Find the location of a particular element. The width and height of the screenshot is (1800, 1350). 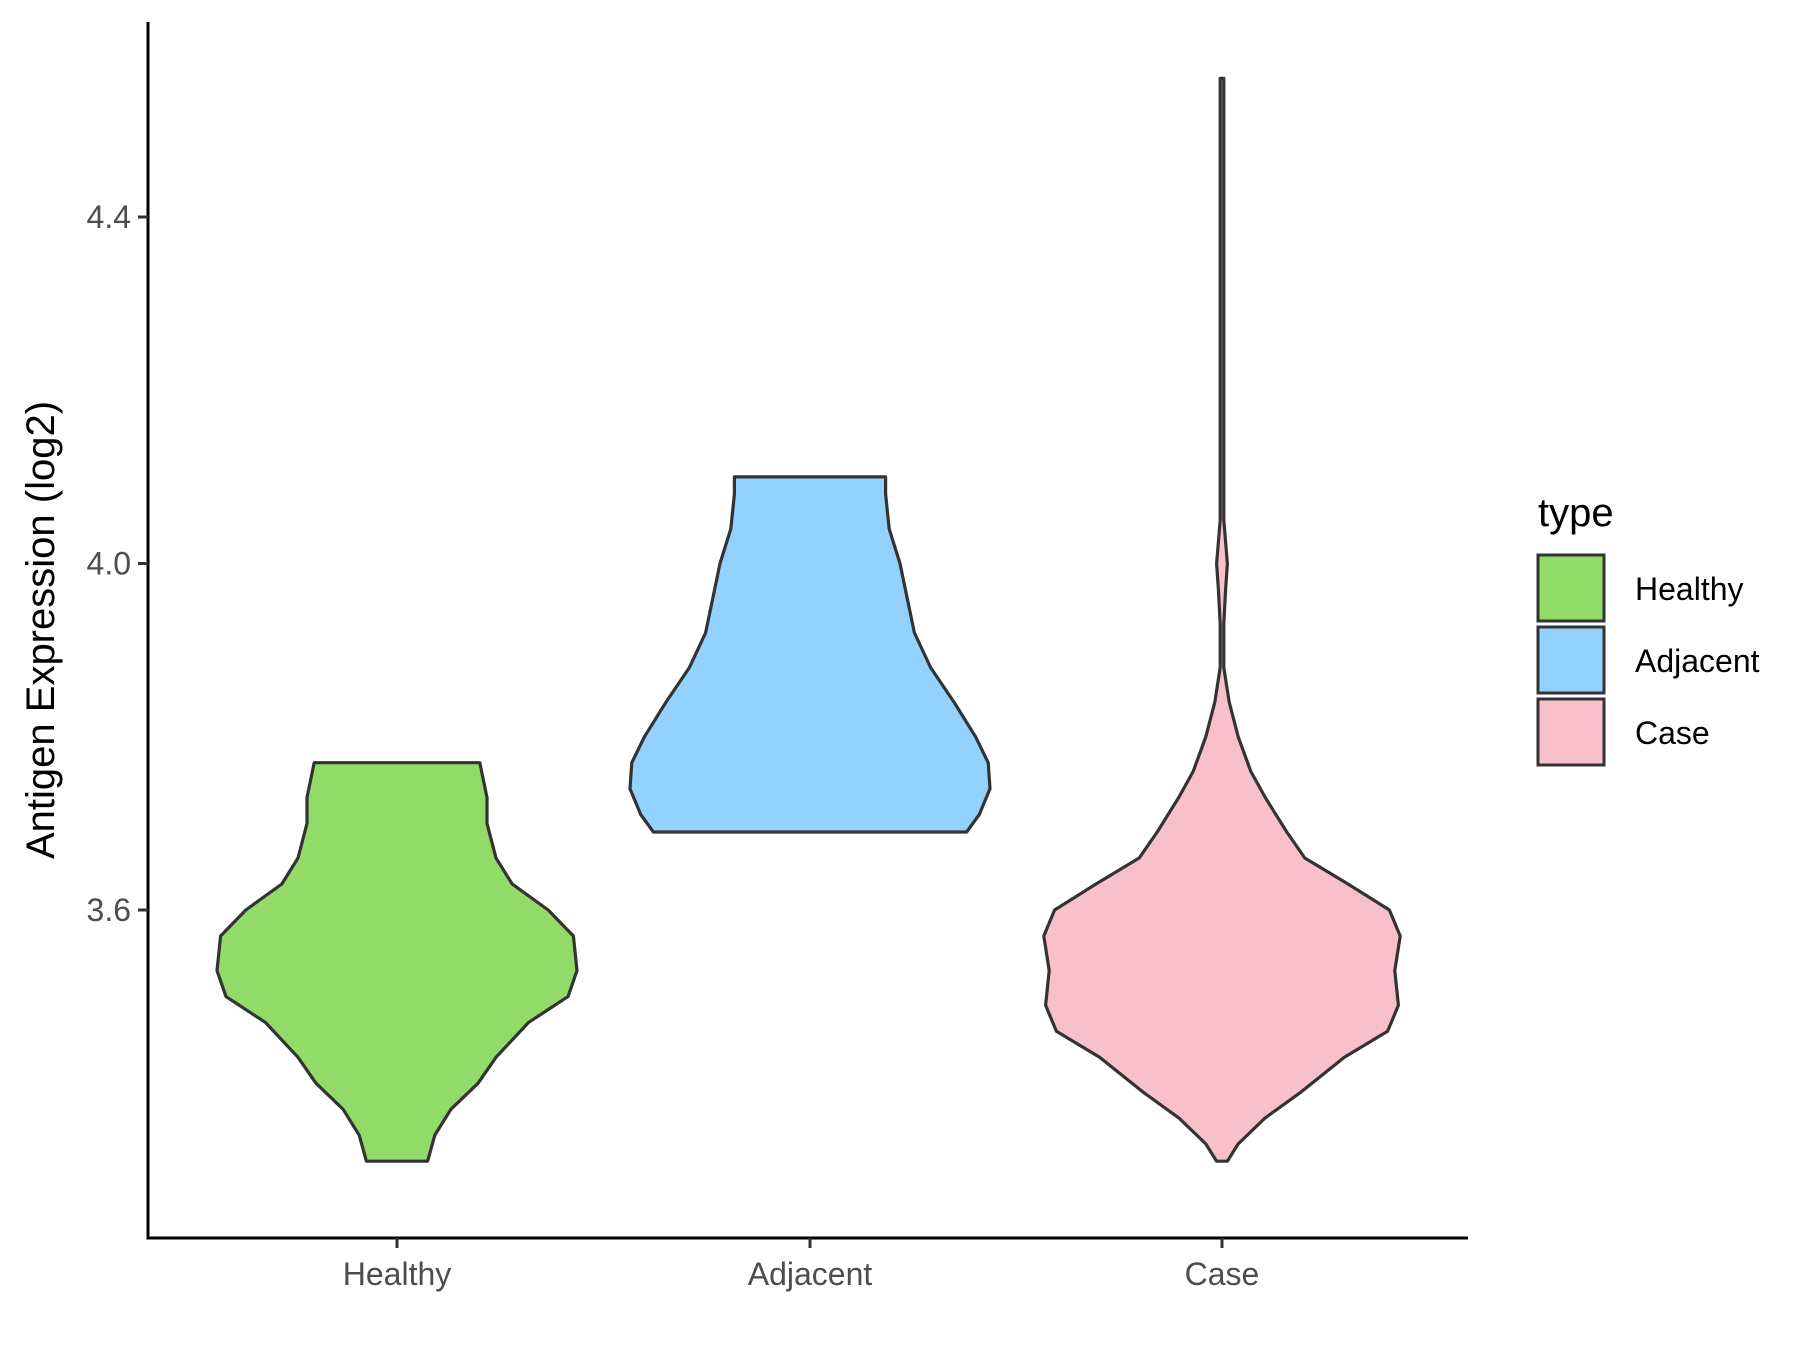

legend-key-adjacent is located at coordinates (1571, 660).